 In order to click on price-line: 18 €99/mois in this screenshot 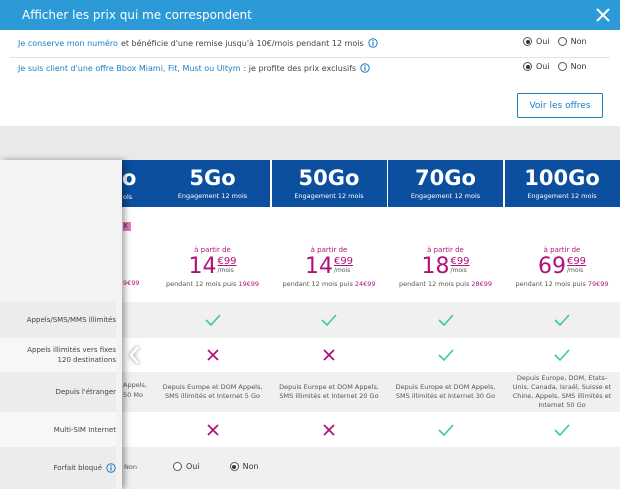, I will do `click(445, 267)`.